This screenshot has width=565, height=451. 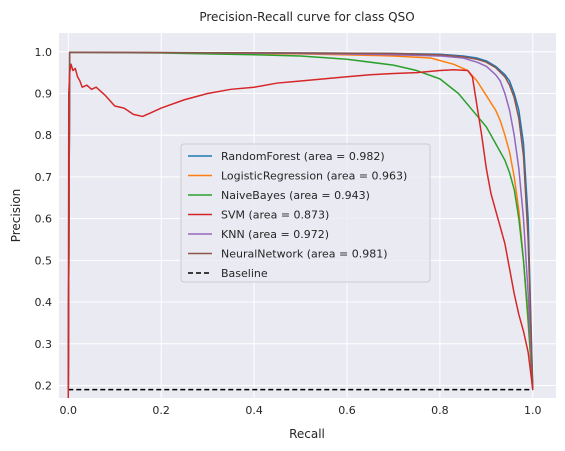 I want to click on y-tick-label: 0.3, so click(x=44, y=344).